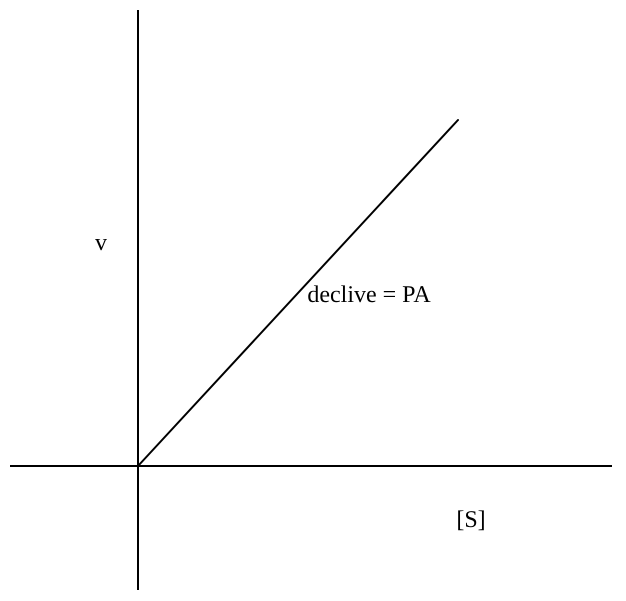  Describe the element at coordinates (101, 243) in the screenshot. I see `y-axis-title: v` at that location.